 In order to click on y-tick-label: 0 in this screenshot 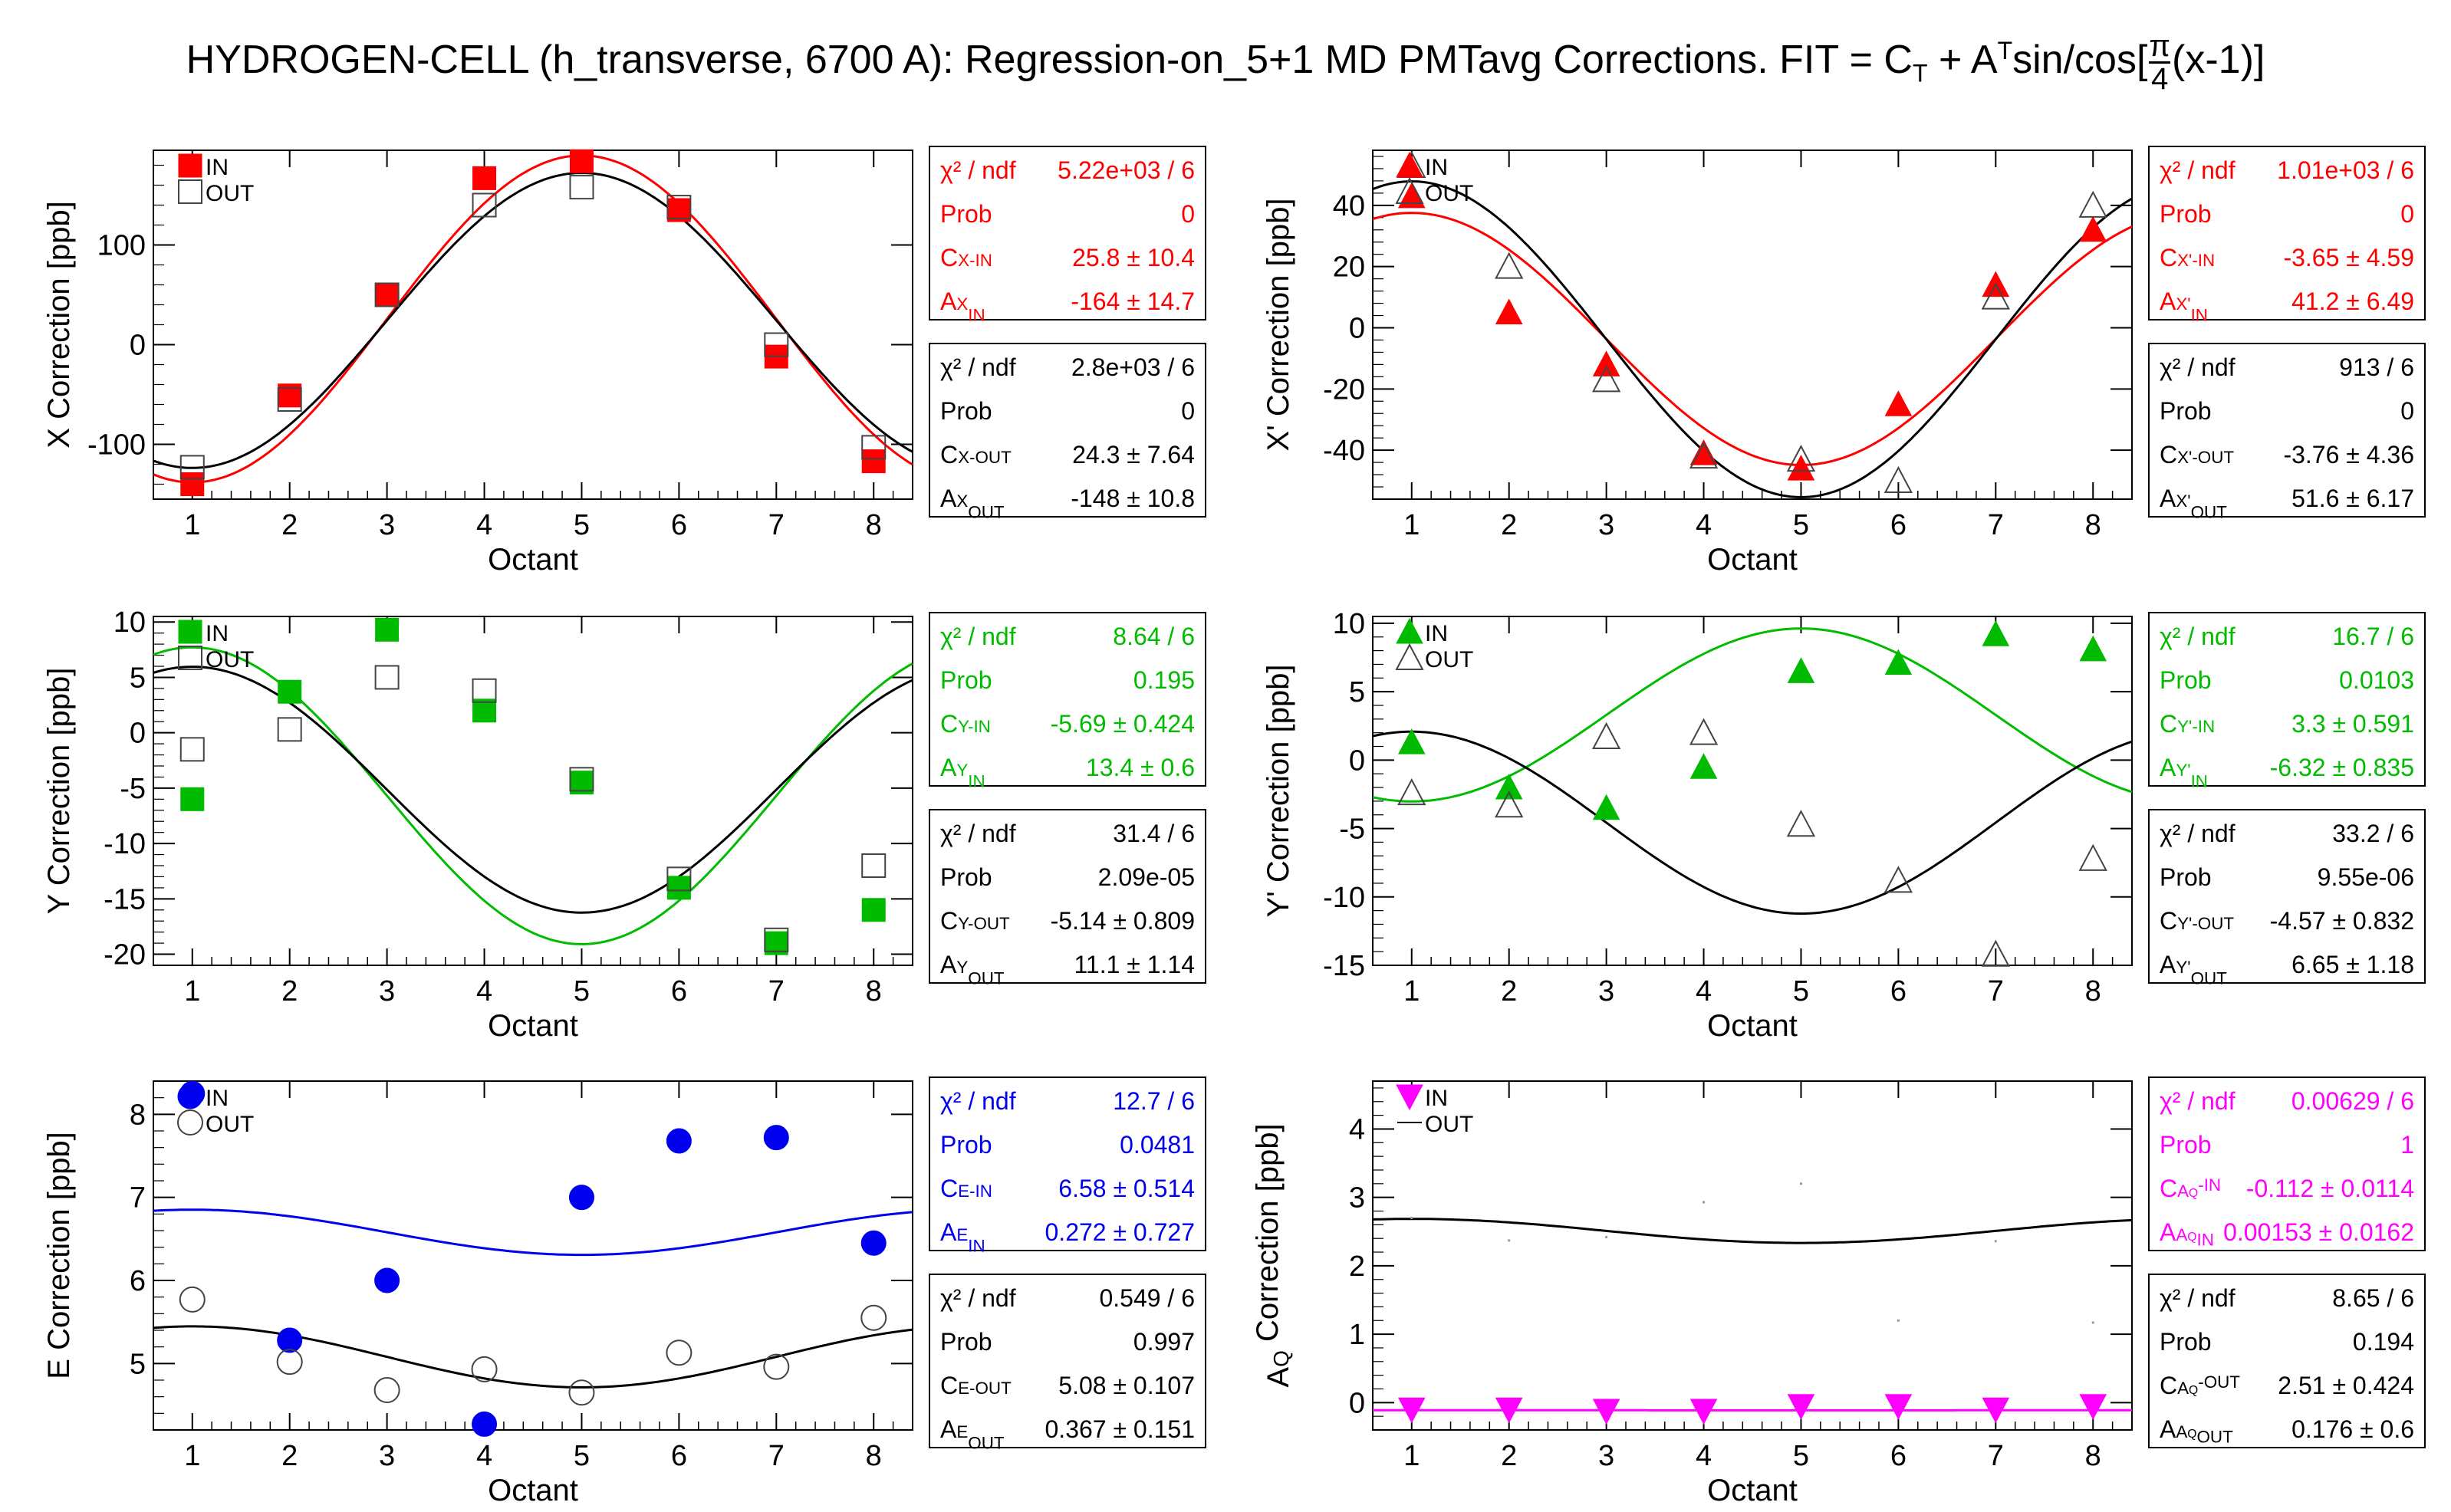, I will do `click(138, 346)`.